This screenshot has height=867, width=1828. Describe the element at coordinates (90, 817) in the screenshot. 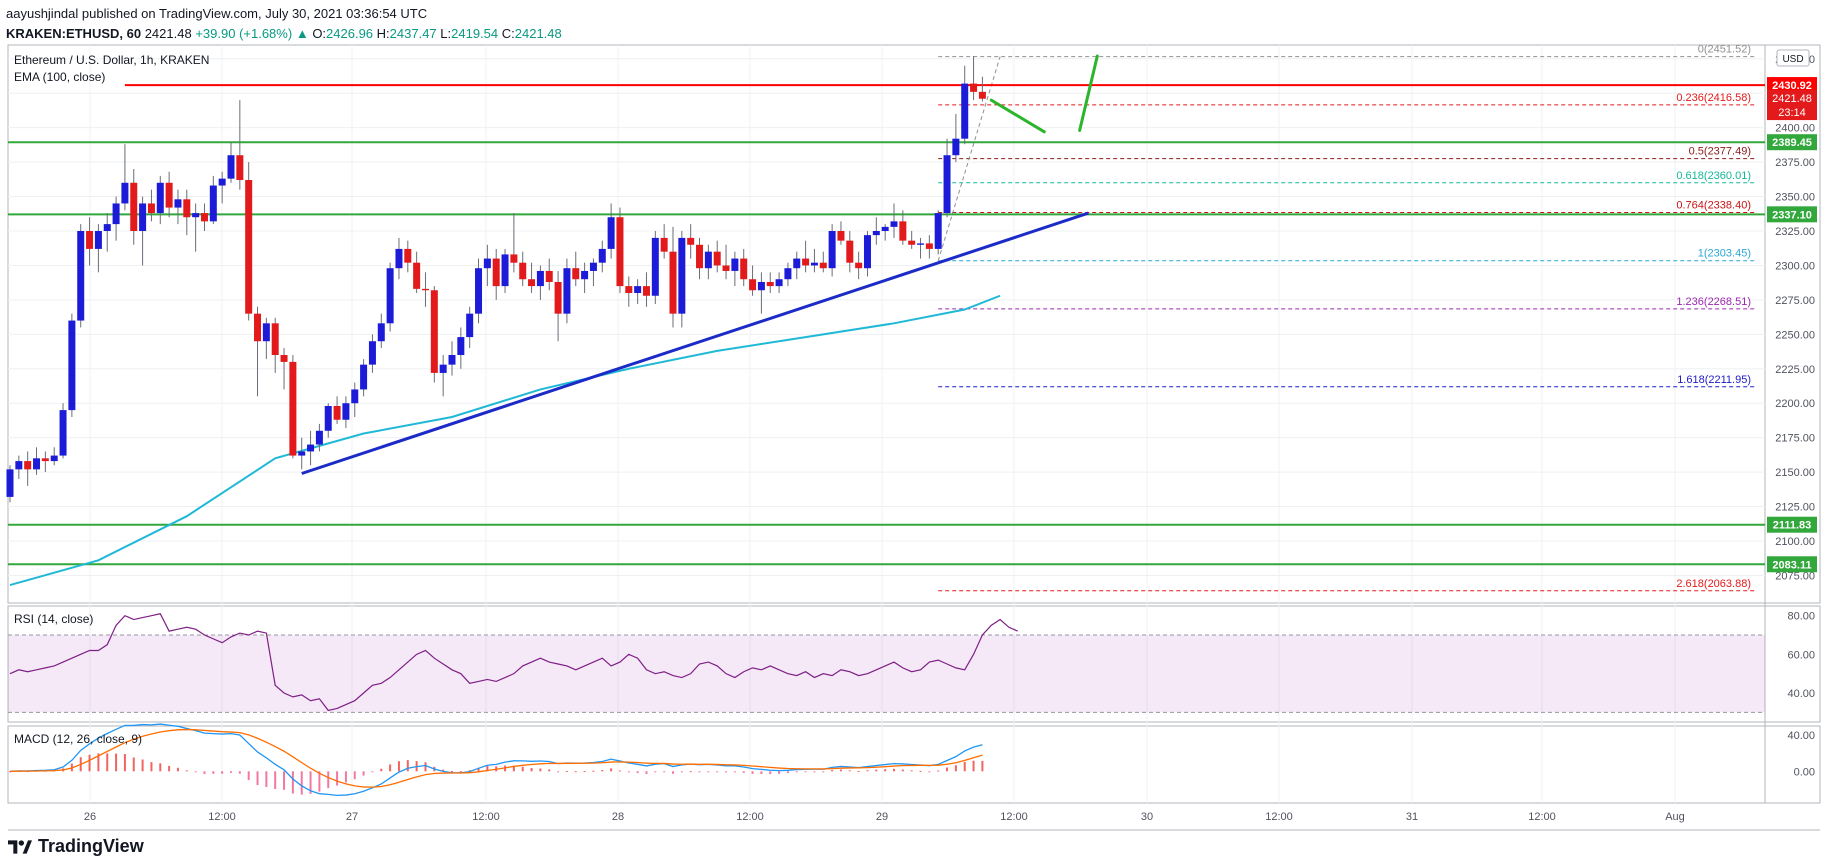

I see `x-tick-label: 26` at that location.